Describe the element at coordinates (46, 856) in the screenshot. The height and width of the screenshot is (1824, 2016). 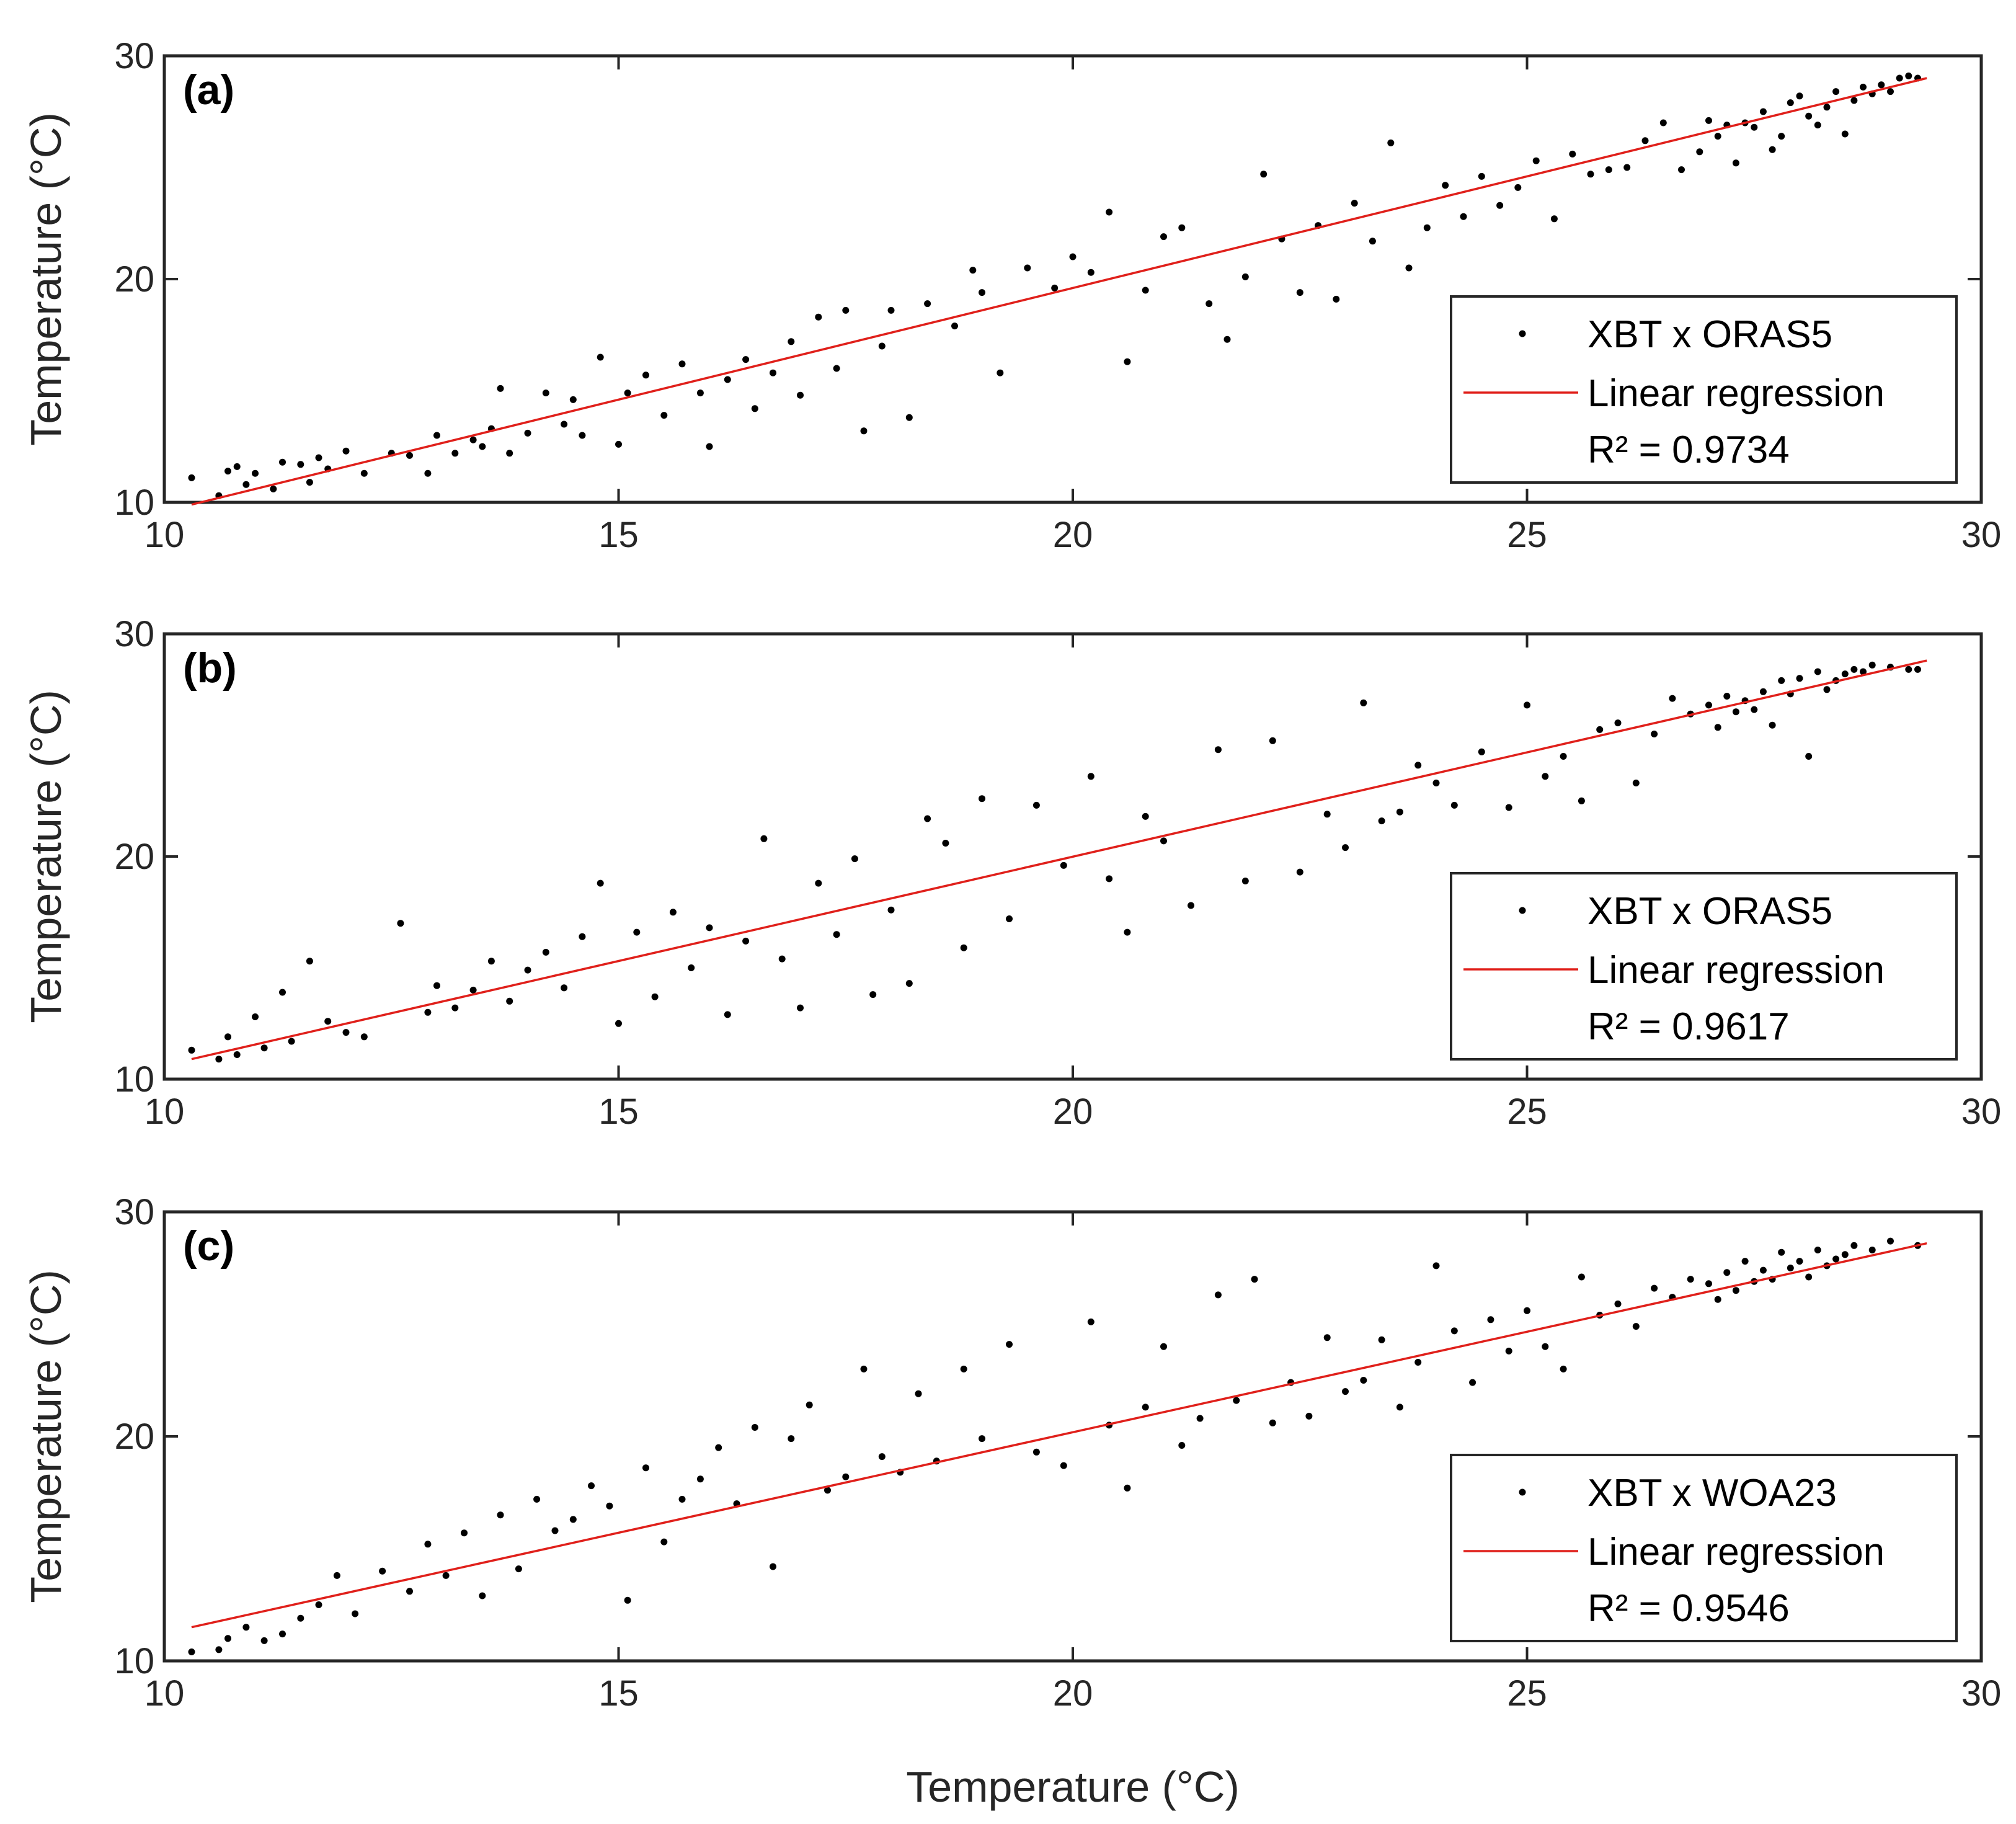
I see `y-axis-title: Temperature (°C)` at that location.